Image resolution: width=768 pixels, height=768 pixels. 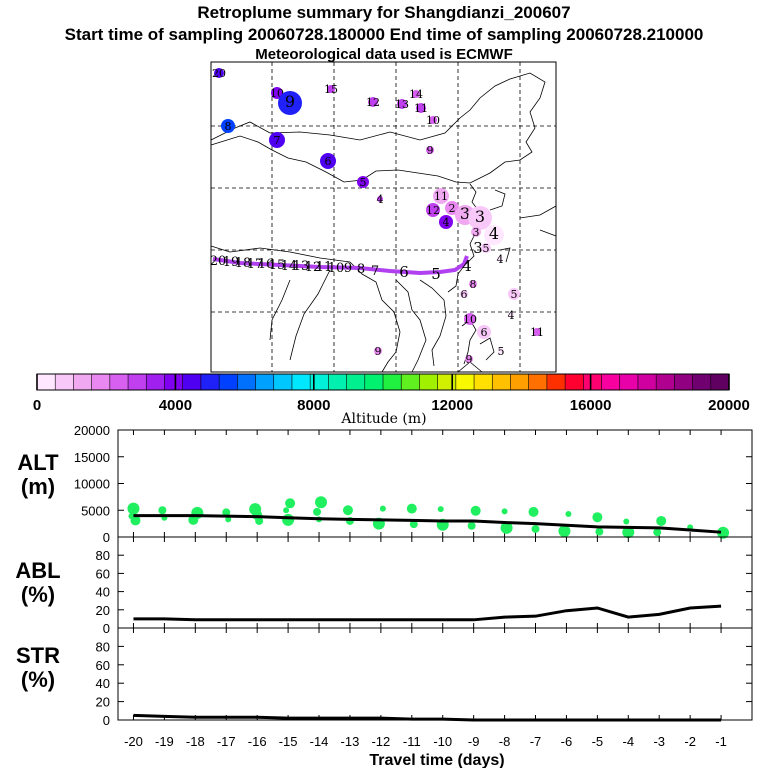 What do you see at coordinates (473, 284) in the screenshot?
I see `map-marker-label: 8` at bounding box center [473, 284].